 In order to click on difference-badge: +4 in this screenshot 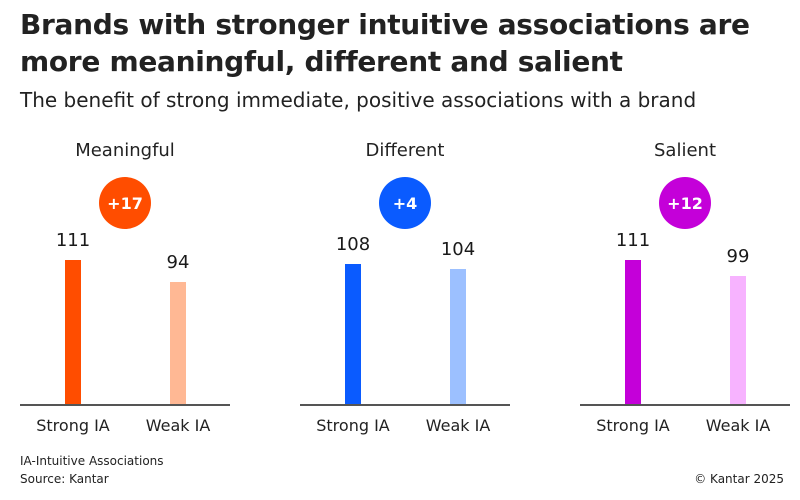, I will do `click(405, 203)`.